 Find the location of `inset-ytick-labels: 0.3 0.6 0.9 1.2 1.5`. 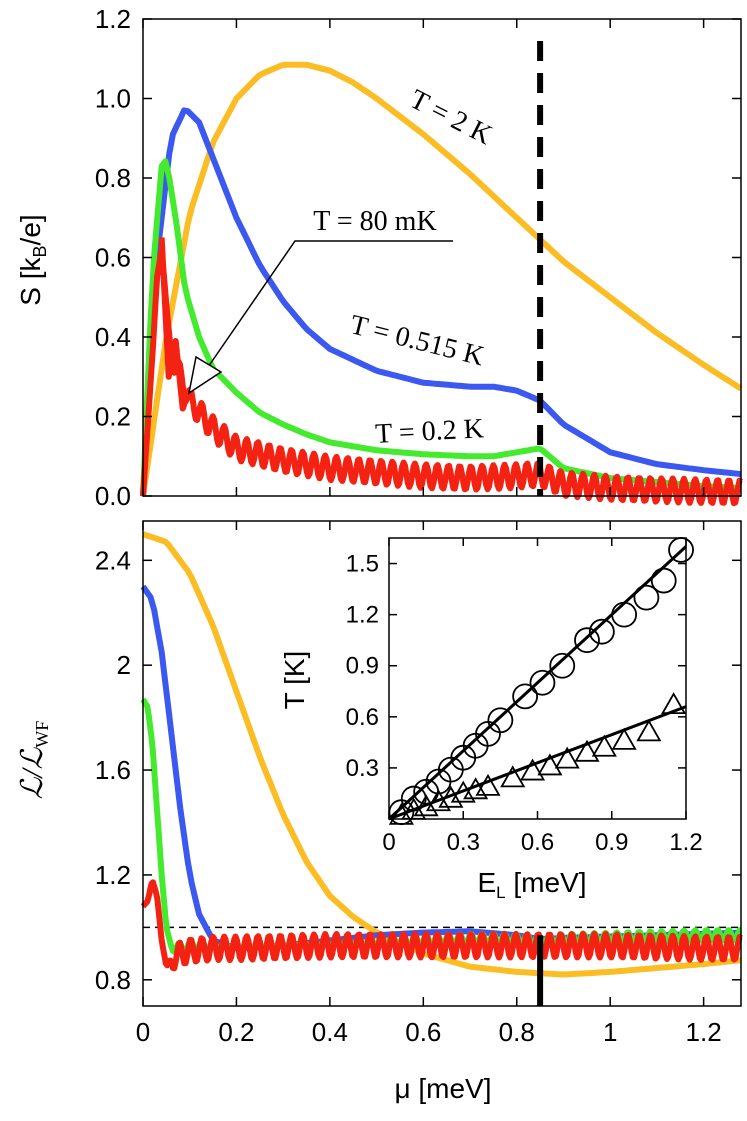

inset-ytick-labels: 0.3 0.6 0.9 1.2 1.5 is located at coordinates (362, 666).